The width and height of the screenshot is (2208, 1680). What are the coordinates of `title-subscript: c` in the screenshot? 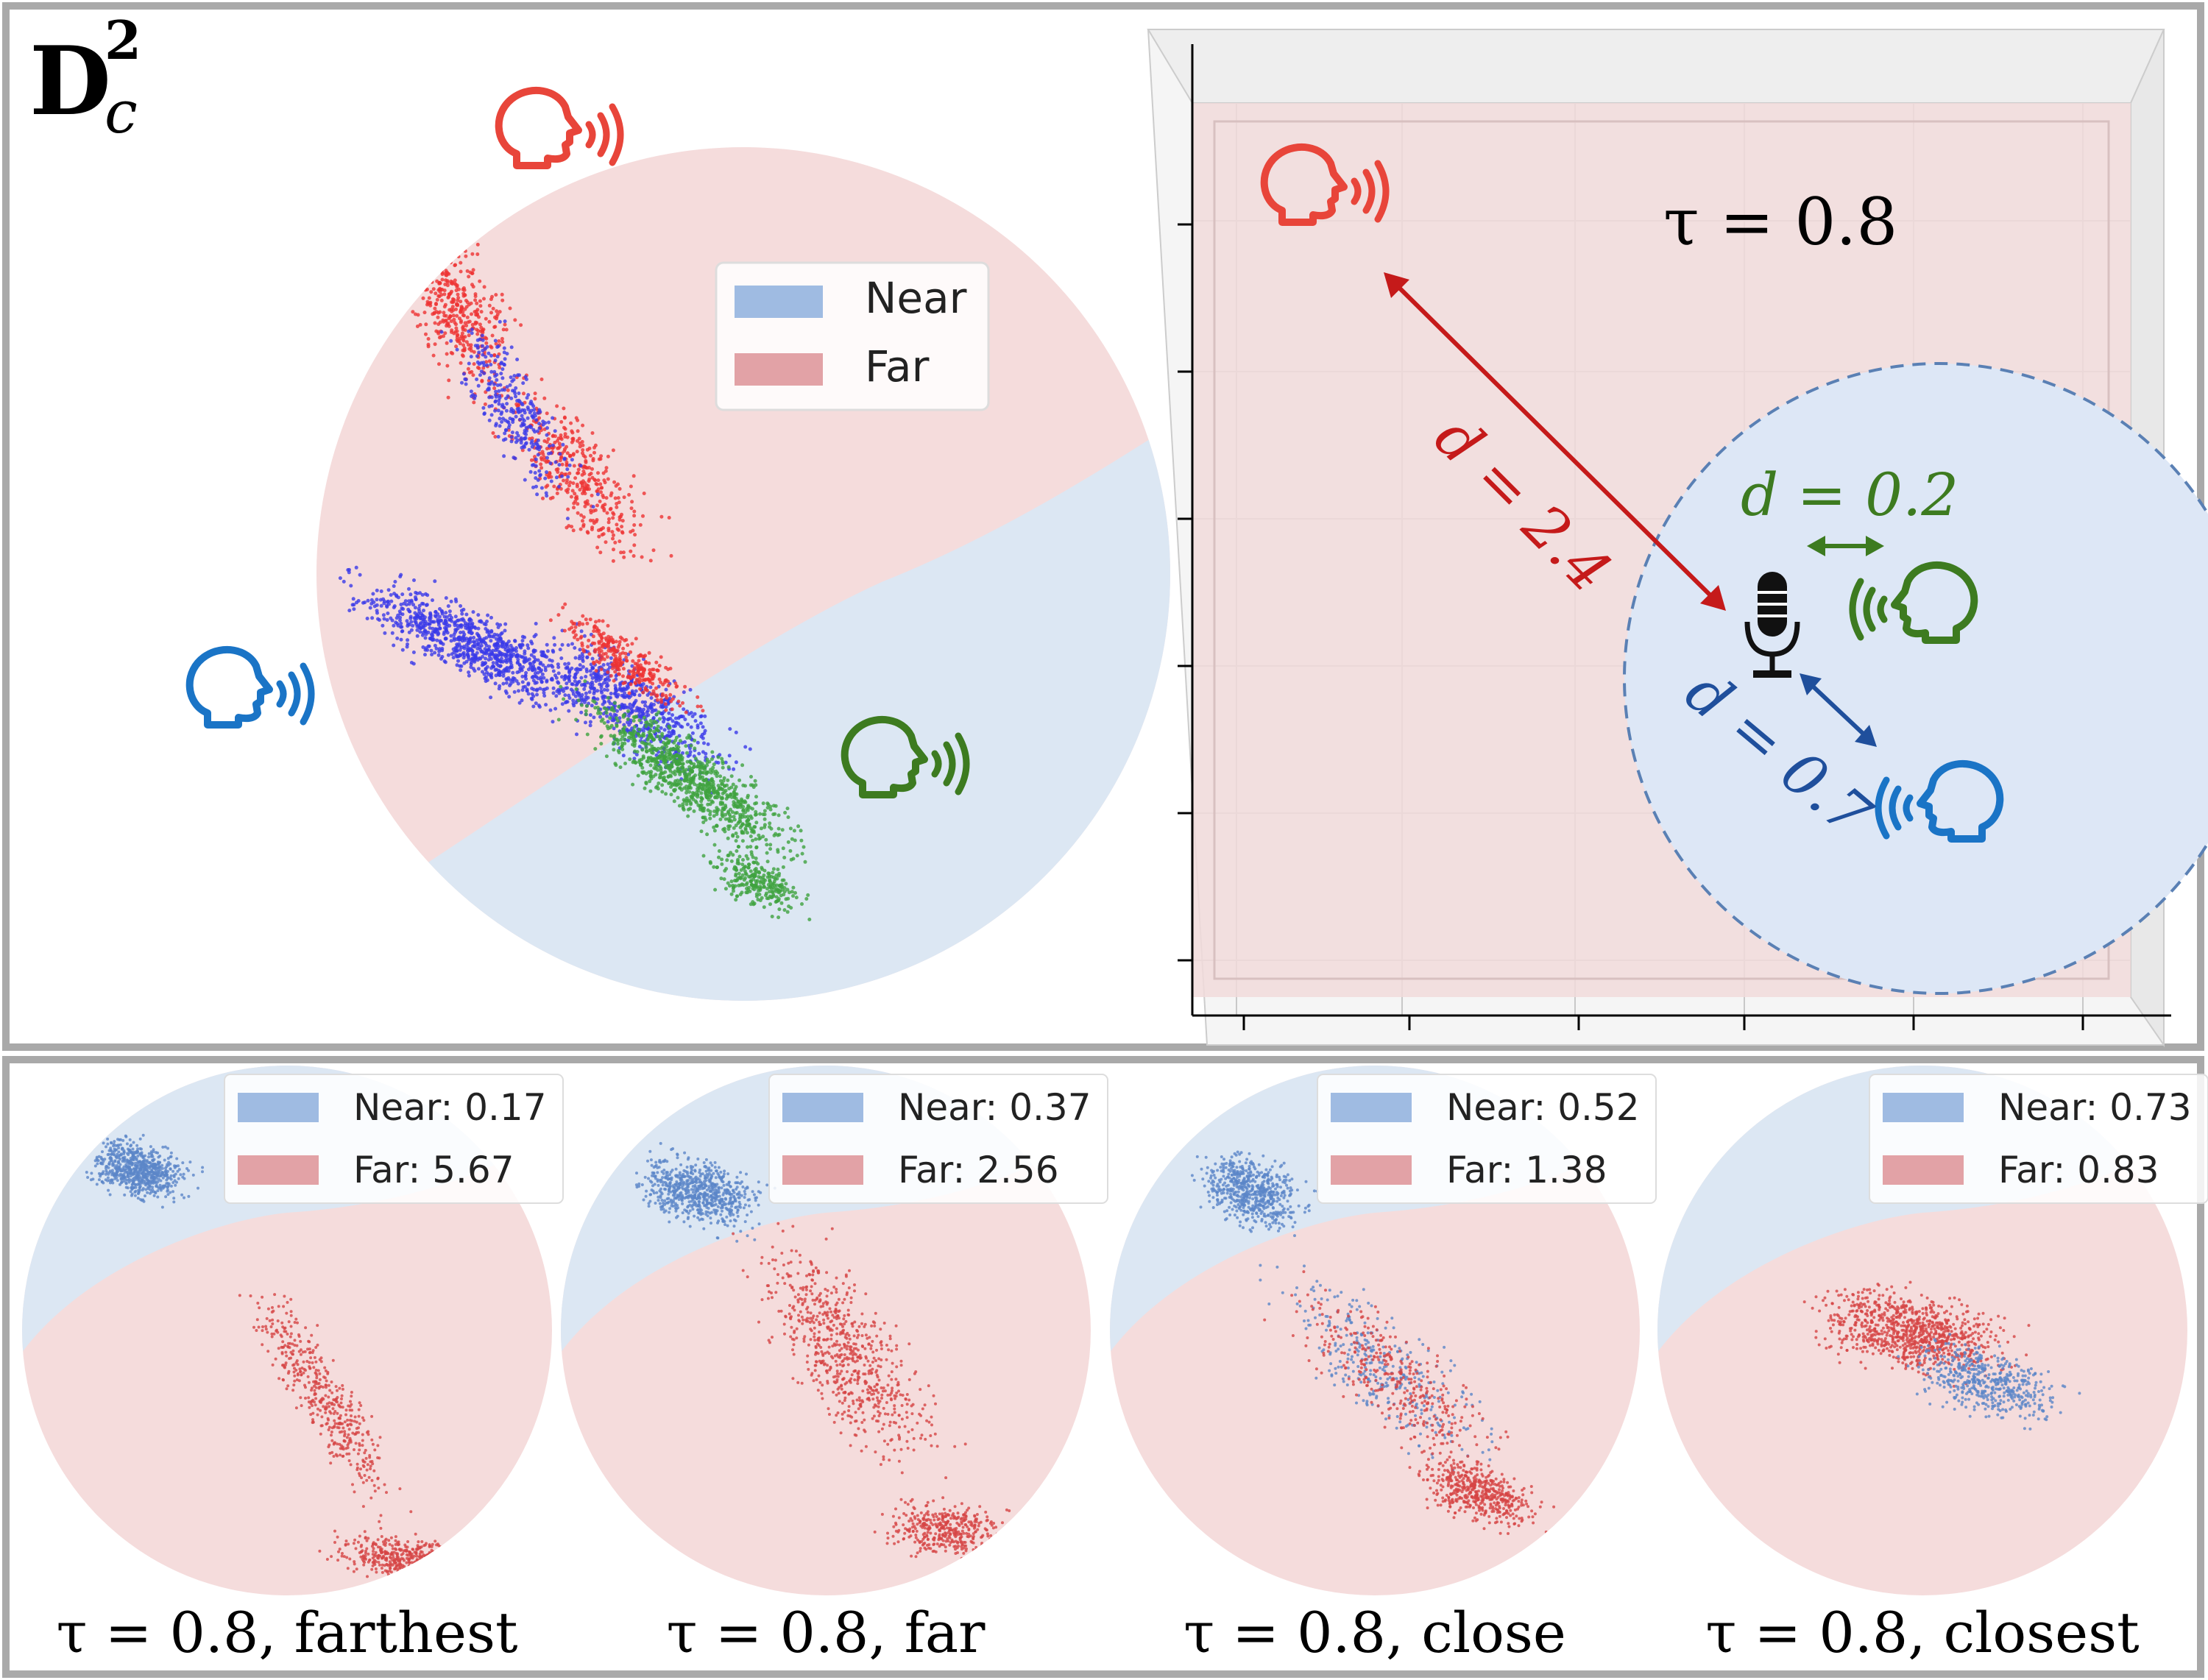 It's located at (121, 112).